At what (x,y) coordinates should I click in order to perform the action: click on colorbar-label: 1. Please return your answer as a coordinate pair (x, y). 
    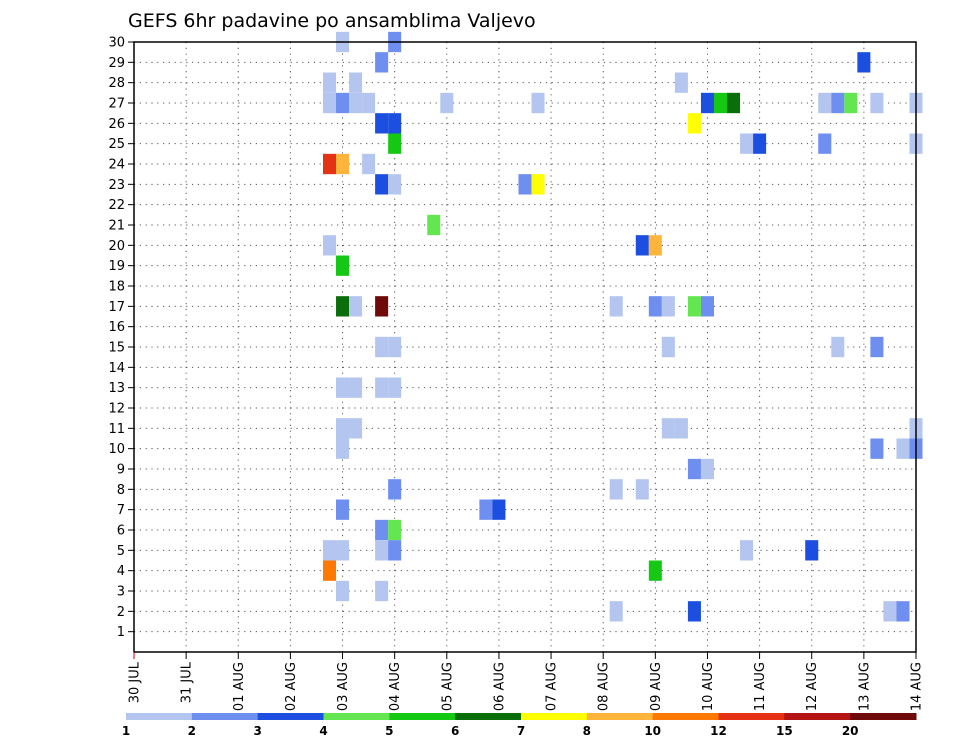
    Looking at the image, I should click on (126, 731).